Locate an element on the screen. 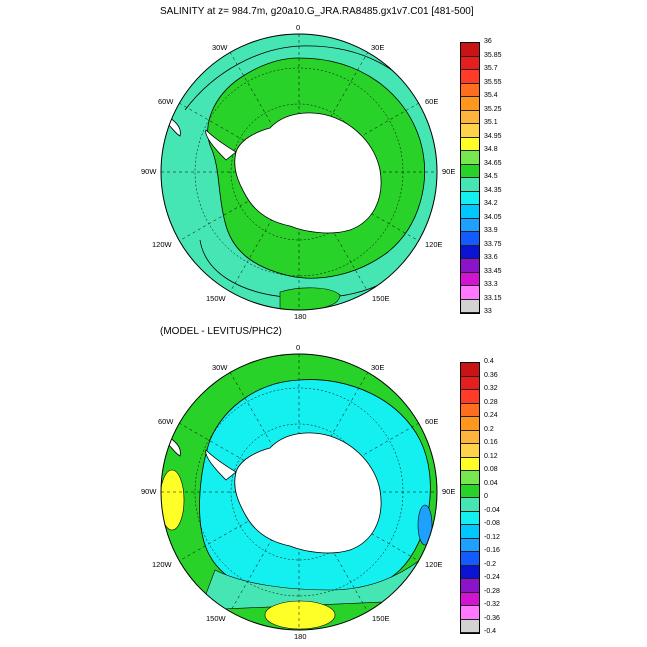 This screenshot has width=647, height=647. yellow-anomaly-west is located at coordinates (173, 500).